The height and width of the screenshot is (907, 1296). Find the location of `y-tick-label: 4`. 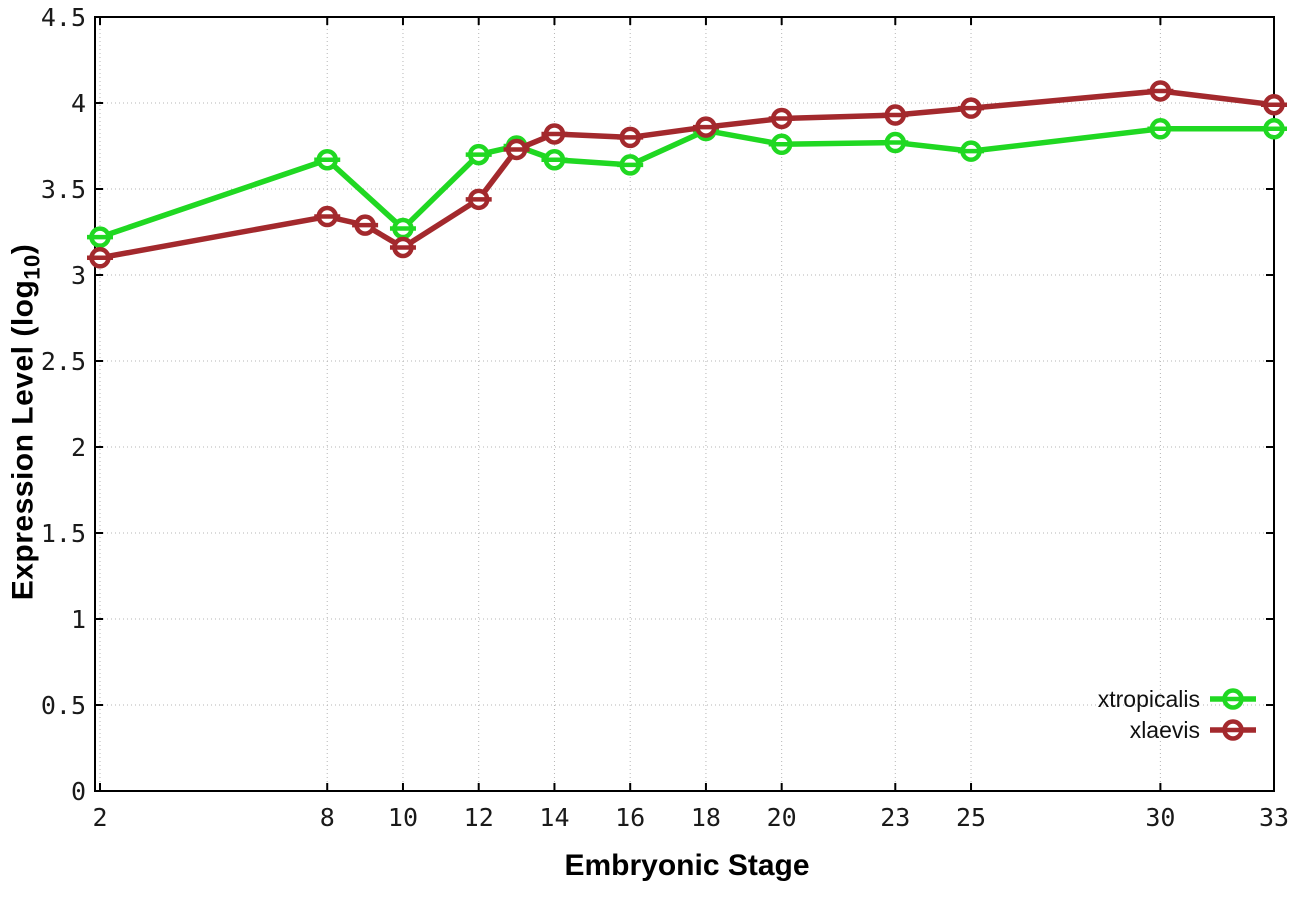

y-tick-label: 4 is located at coordinates (78, 103).